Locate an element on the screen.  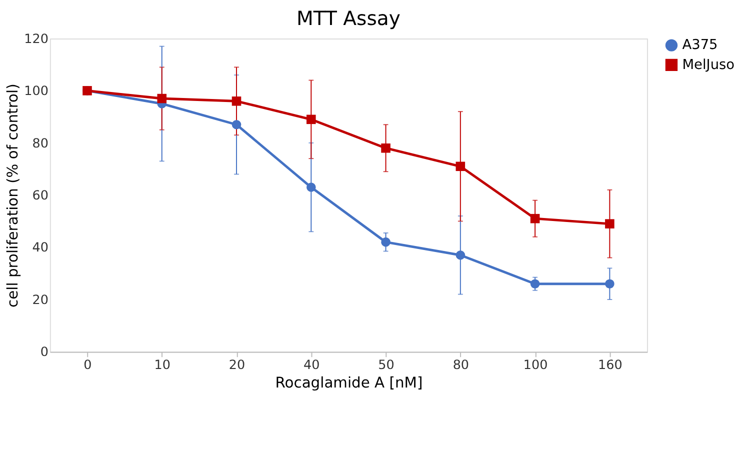
y-tick-label: 80 is located at coordinates (40, 142).